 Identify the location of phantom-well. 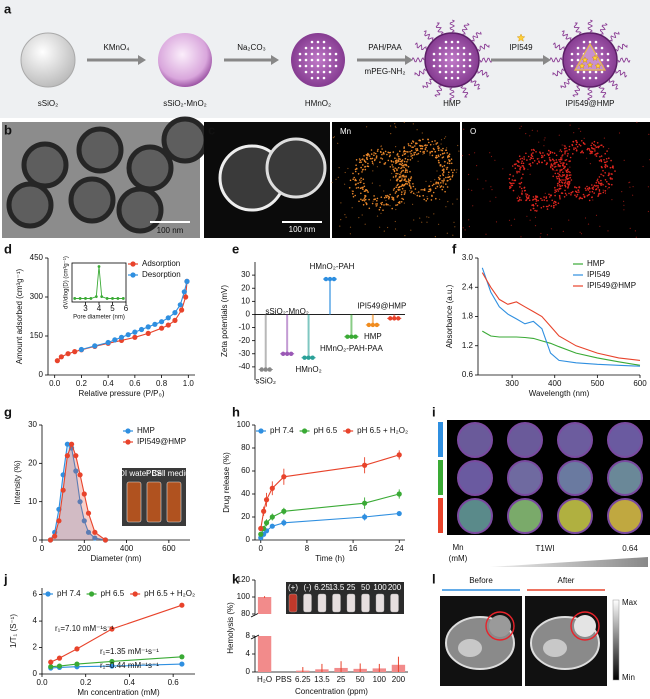
(575, 478).